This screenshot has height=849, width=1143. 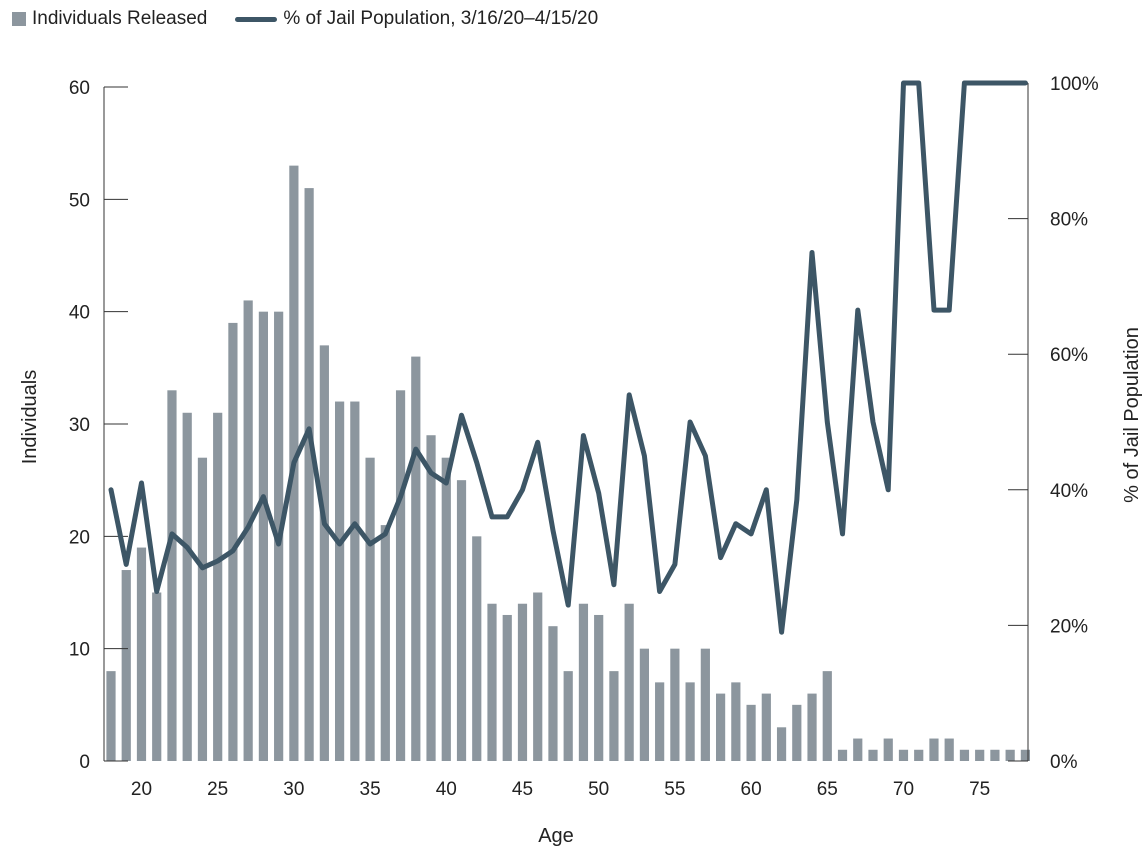 I want to click on y-left-tick-label: 20, so click(x=79, y=537).